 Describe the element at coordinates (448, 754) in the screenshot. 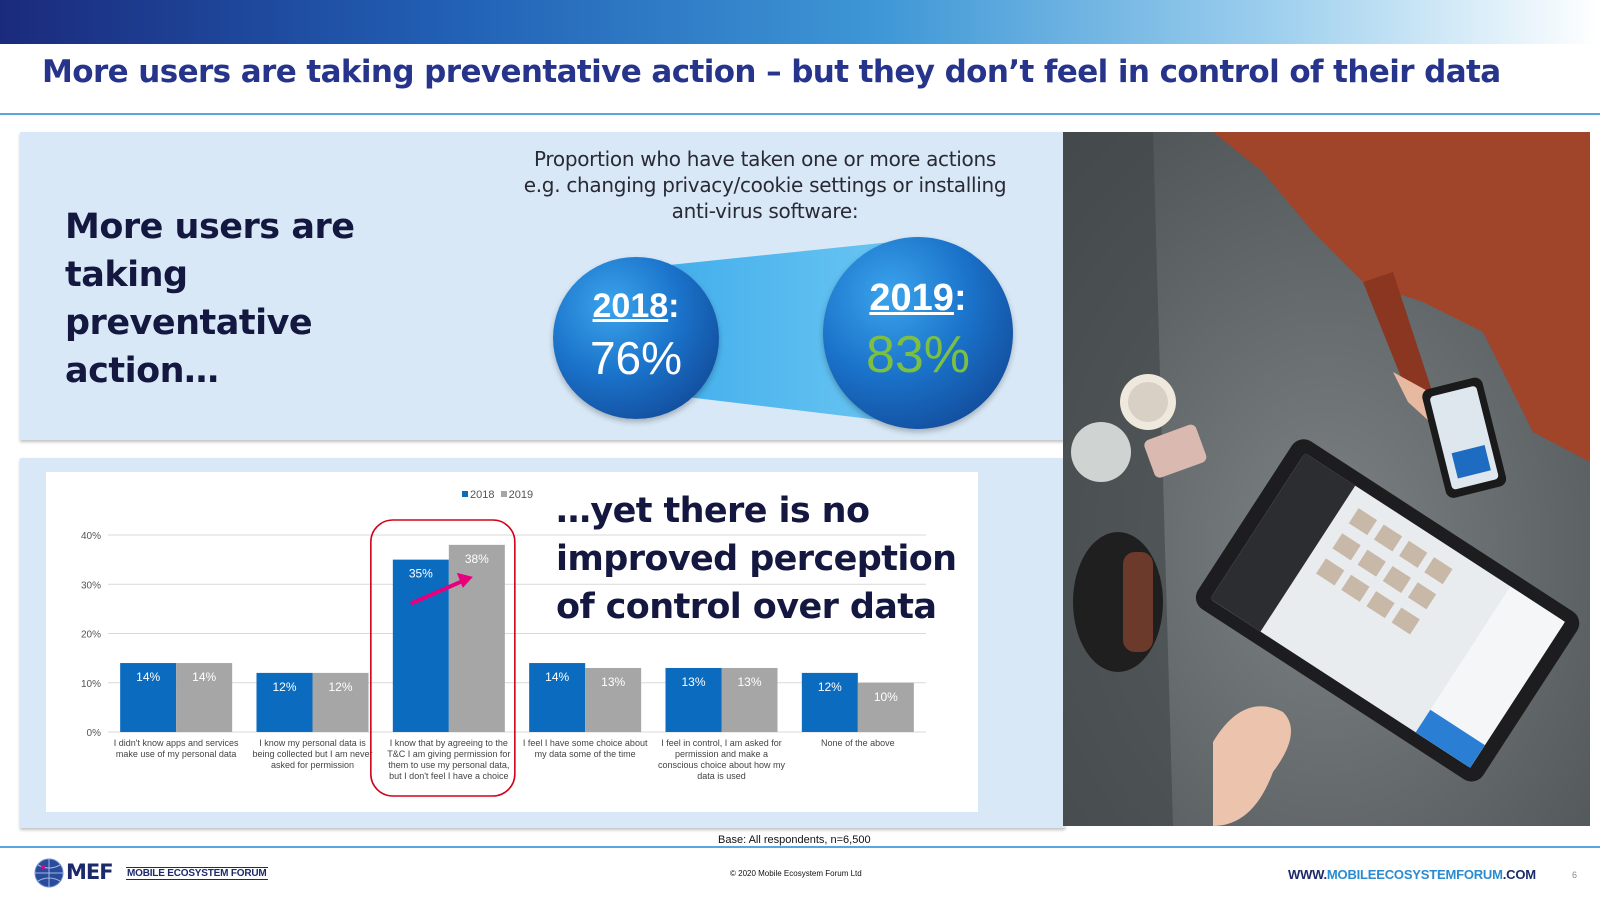

I see `x-category-label: T&C I am giving permission for` at that location.